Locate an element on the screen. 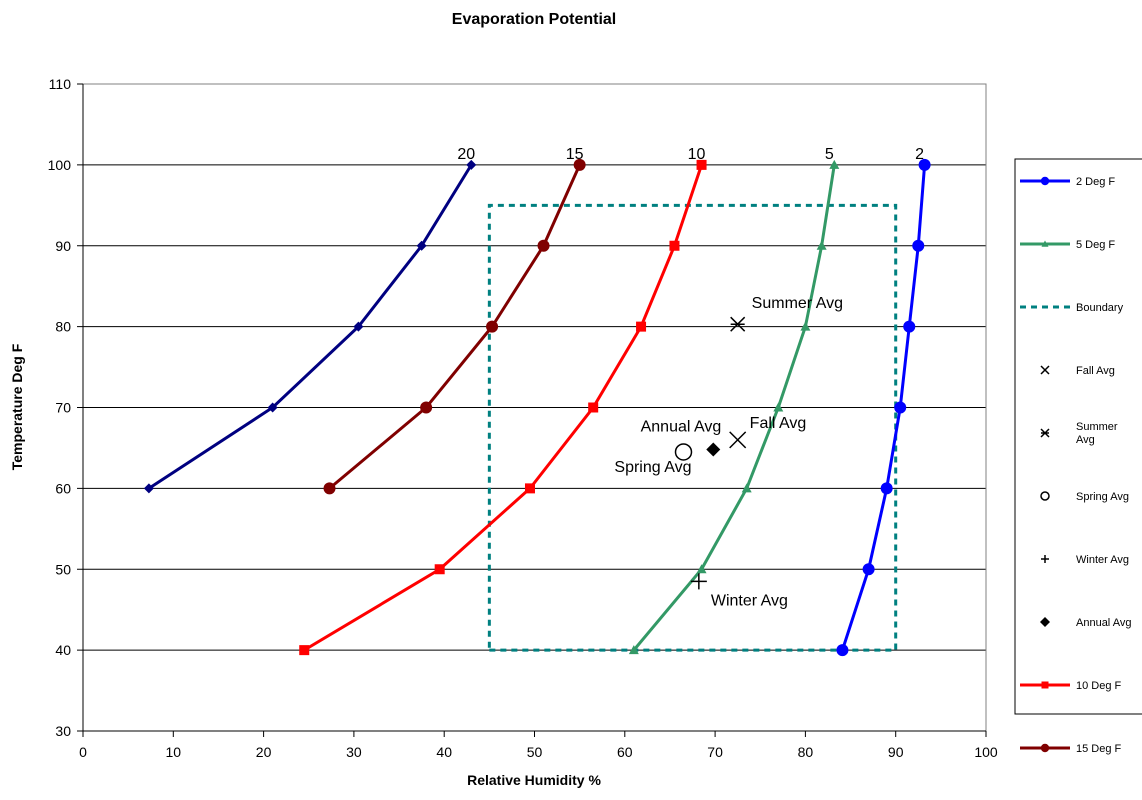  series-15-deg-f: 15 is located at coordinates (454, 320).